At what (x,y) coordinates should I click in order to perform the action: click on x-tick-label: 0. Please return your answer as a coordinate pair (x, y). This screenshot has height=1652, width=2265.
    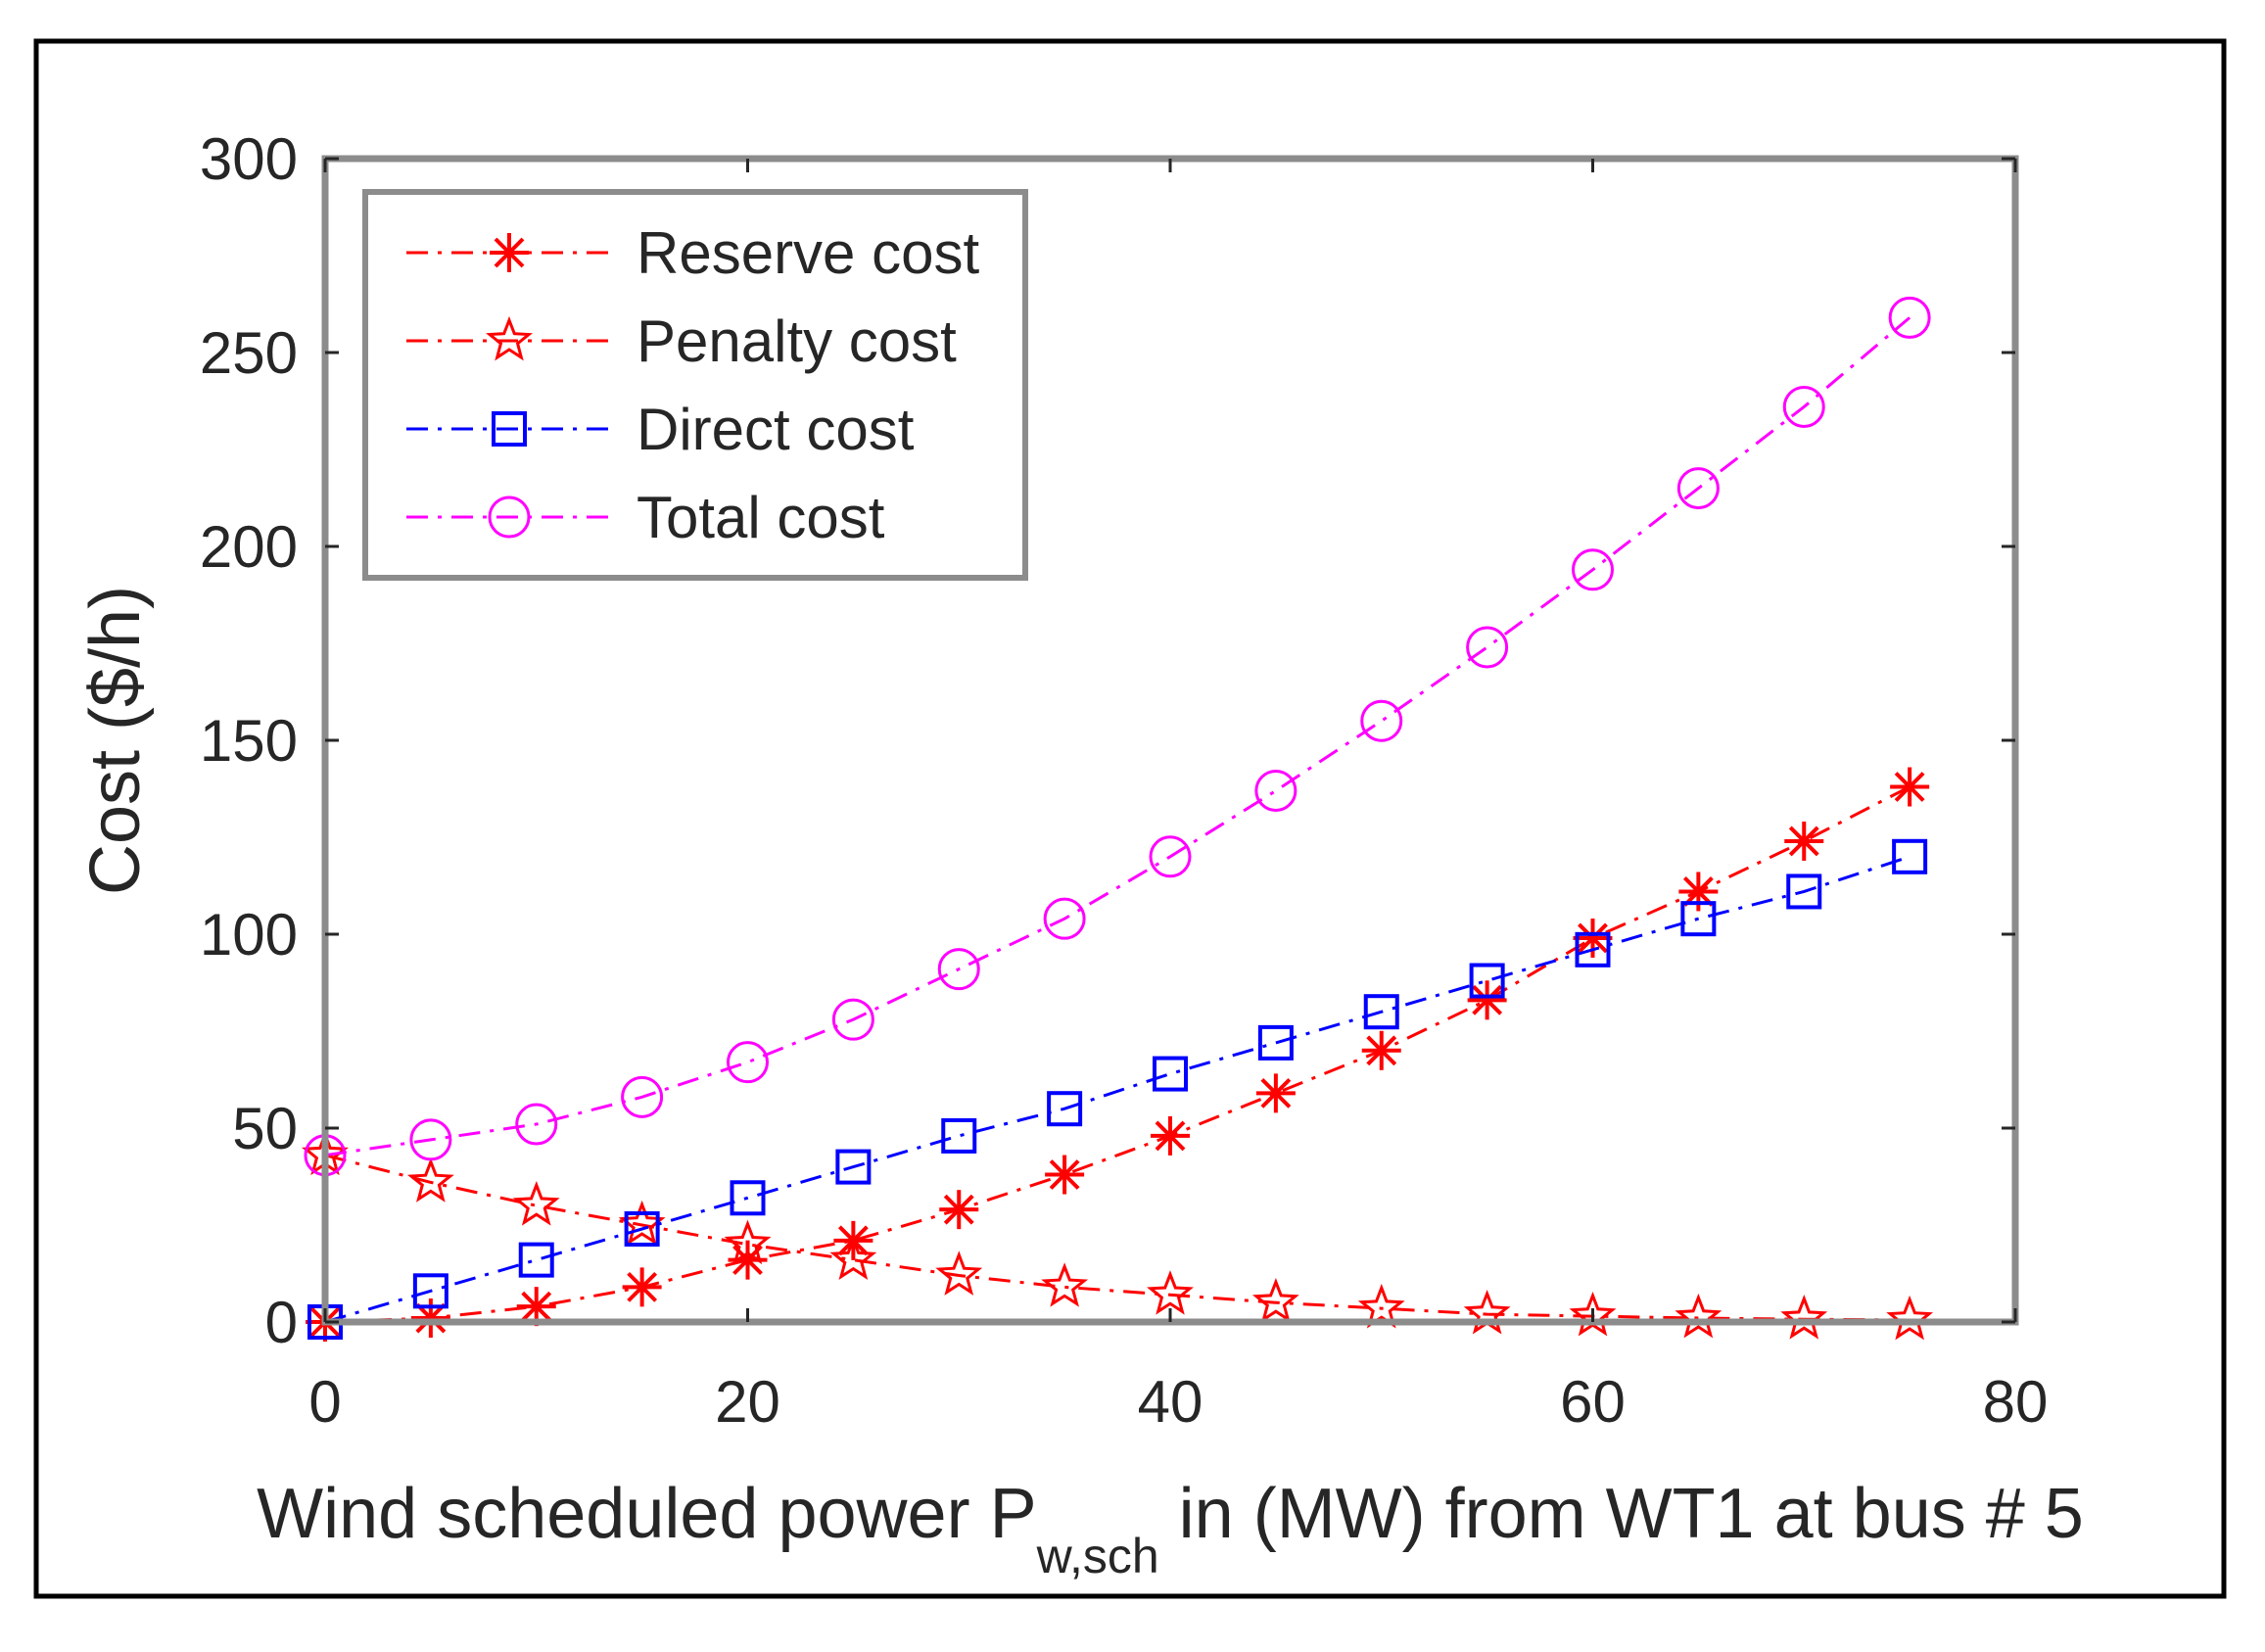
    Looking at the image, I should click on (324, 1402).